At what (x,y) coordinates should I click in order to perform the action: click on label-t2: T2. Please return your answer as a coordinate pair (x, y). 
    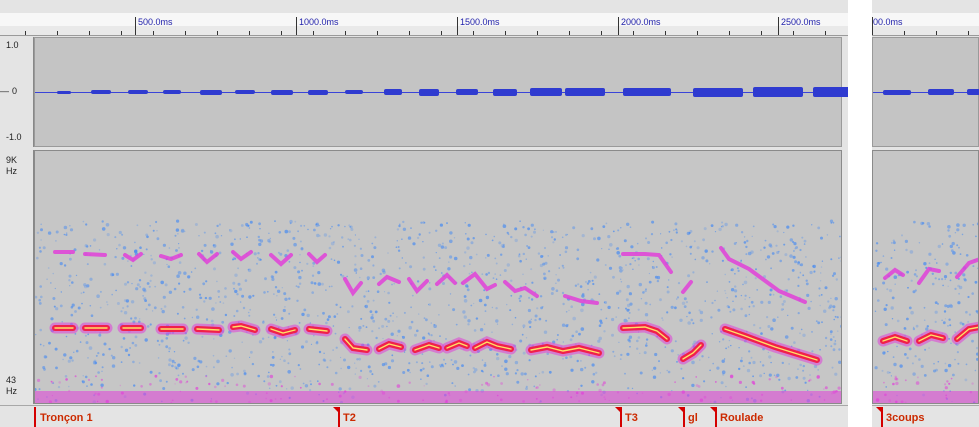
    Looking at the image, I should click on (349, 418).